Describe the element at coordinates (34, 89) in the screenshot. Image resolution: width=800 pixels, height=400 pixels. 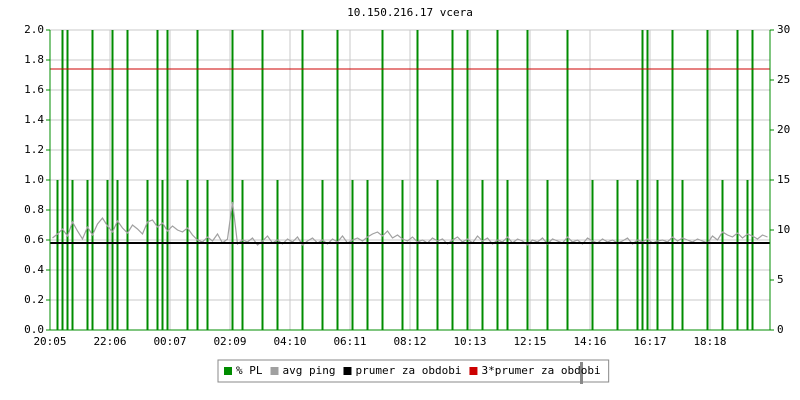
I see `y-tick-label: 1.6` at that location.